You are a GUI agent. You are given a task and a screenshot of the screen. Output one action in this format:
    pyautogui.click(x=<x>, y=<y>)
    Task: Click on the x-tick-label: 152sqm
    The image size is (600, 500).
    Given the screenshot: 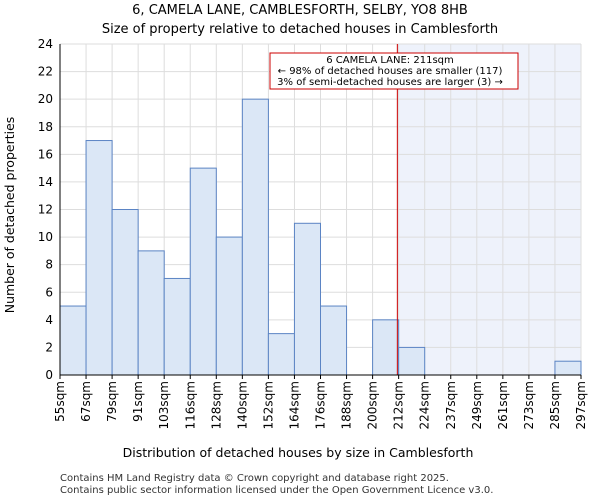 What is the action you would take?
    pyautogui.click(x=268, y=405)
    